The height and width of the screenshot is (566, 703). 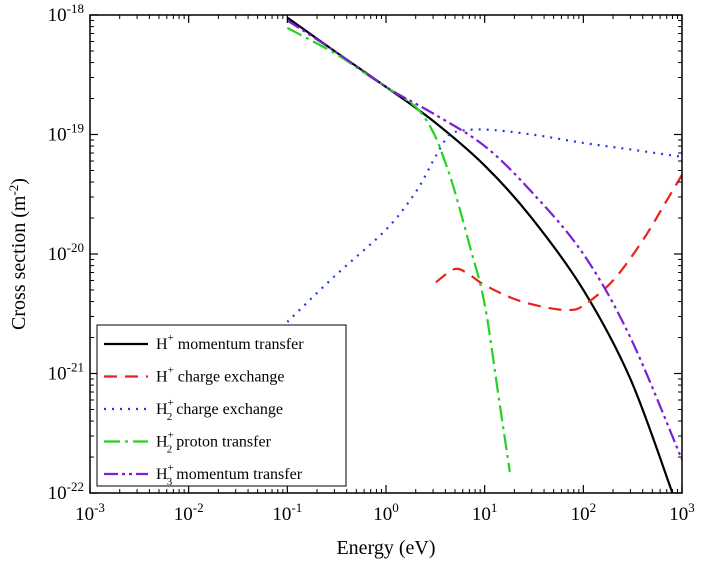 I want to click on y-axis-title-close: ), so click(x=19, y=181).